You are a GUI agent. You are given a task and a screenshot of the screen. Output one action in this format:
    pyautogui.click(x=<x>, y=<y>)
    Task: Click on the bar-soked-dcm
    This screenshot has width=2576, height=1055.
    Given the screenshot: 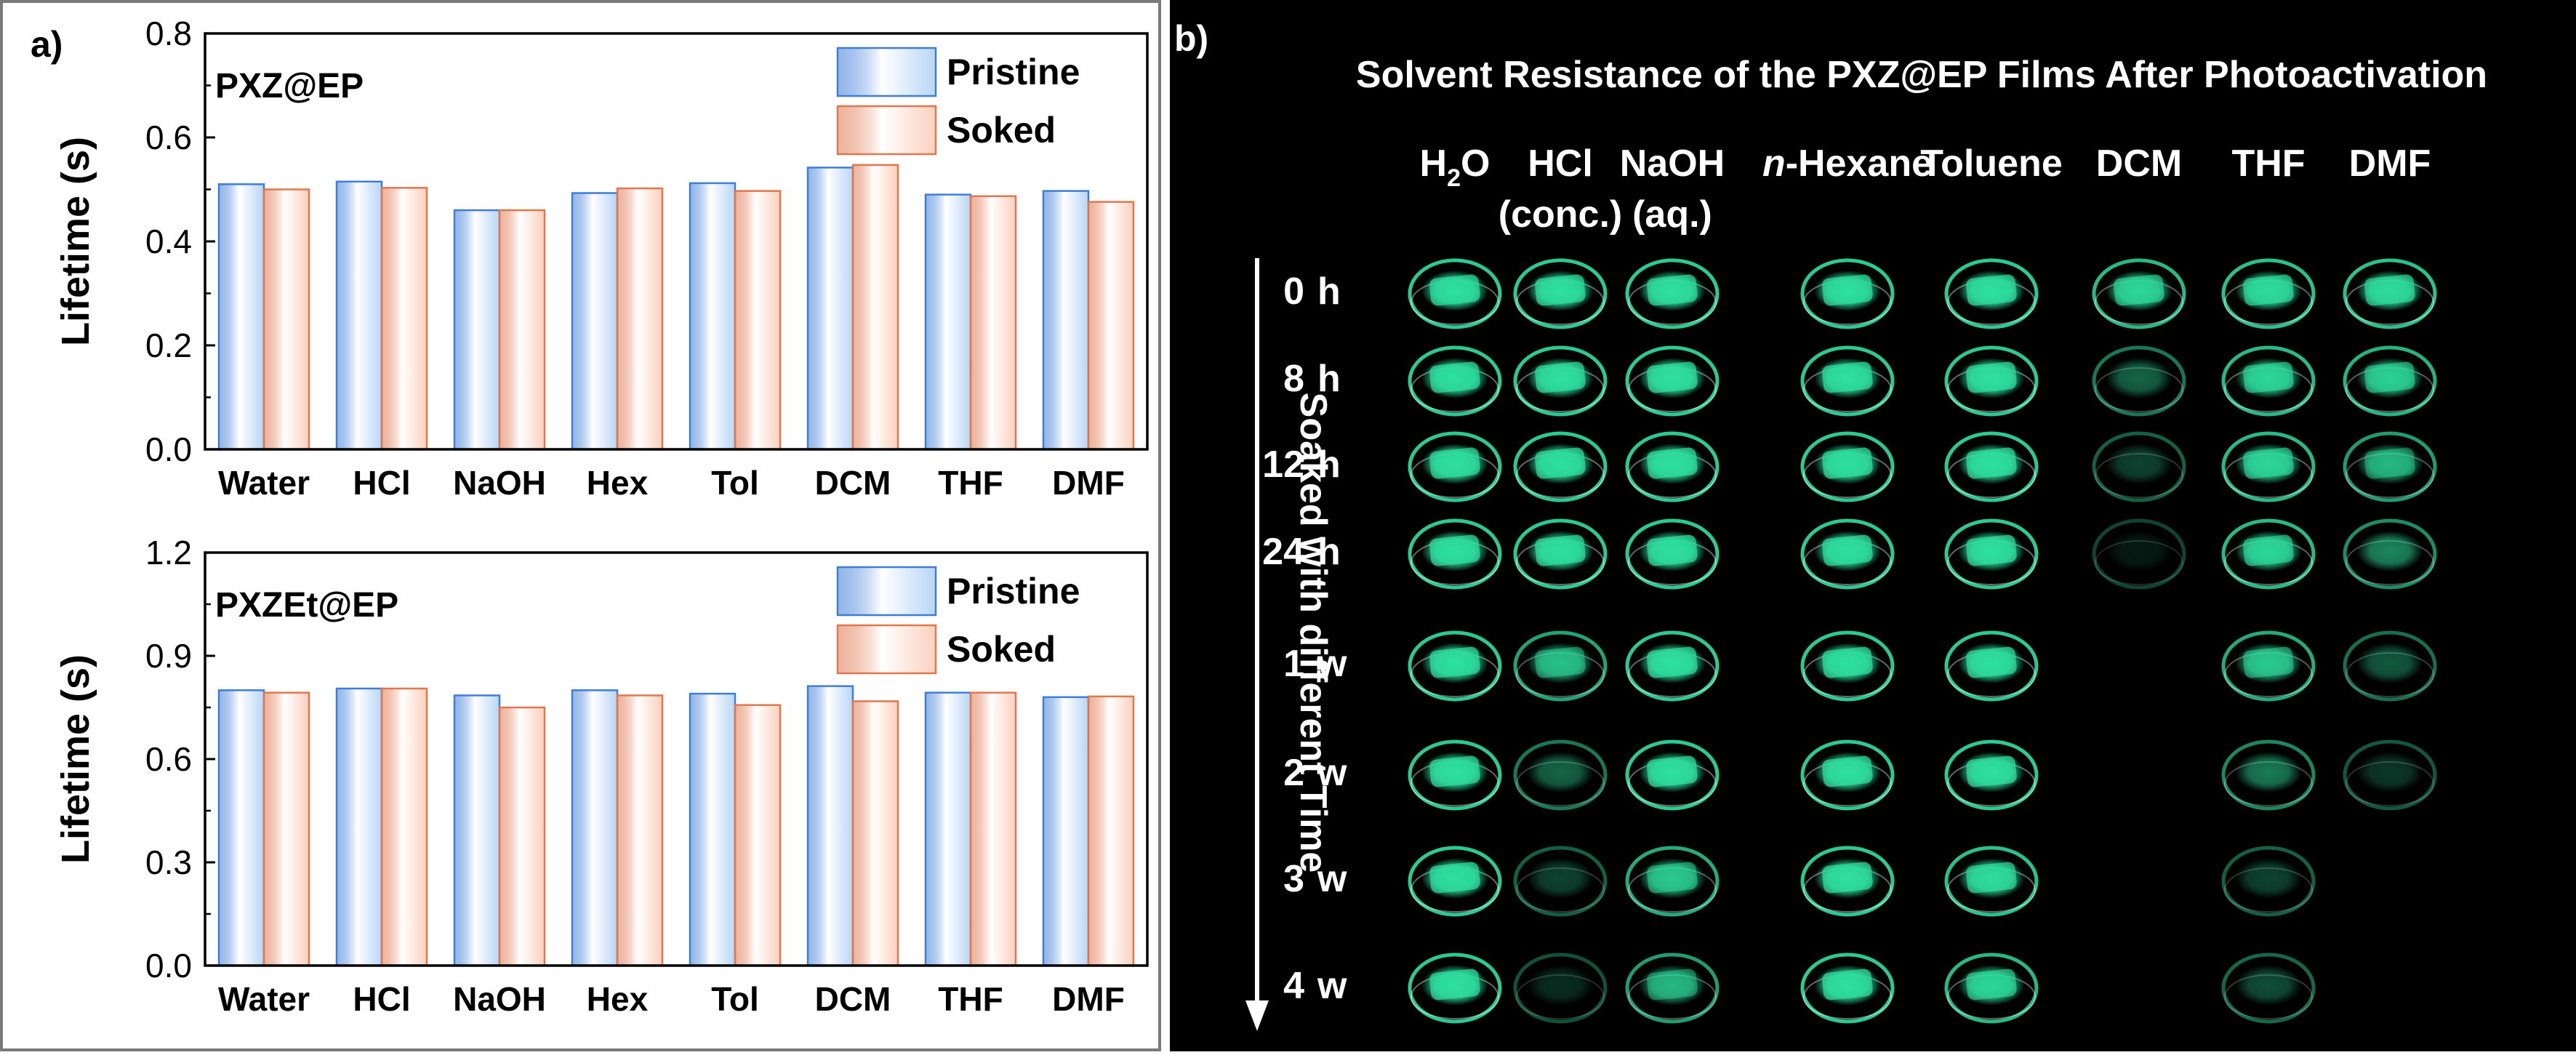 What is the action you would take?
    pyautogui.click(x=875, y=834)
    